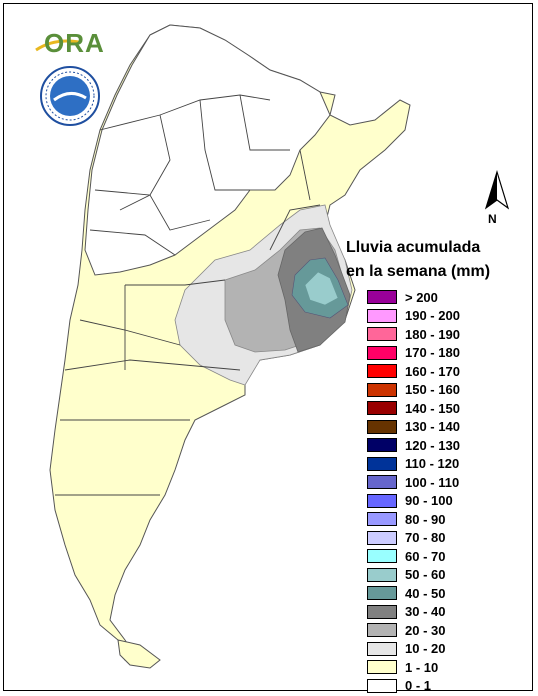 The width and height of the screenshot is (538, 696). I want to click on legend-label: 10 - 20, so click(425, 649).